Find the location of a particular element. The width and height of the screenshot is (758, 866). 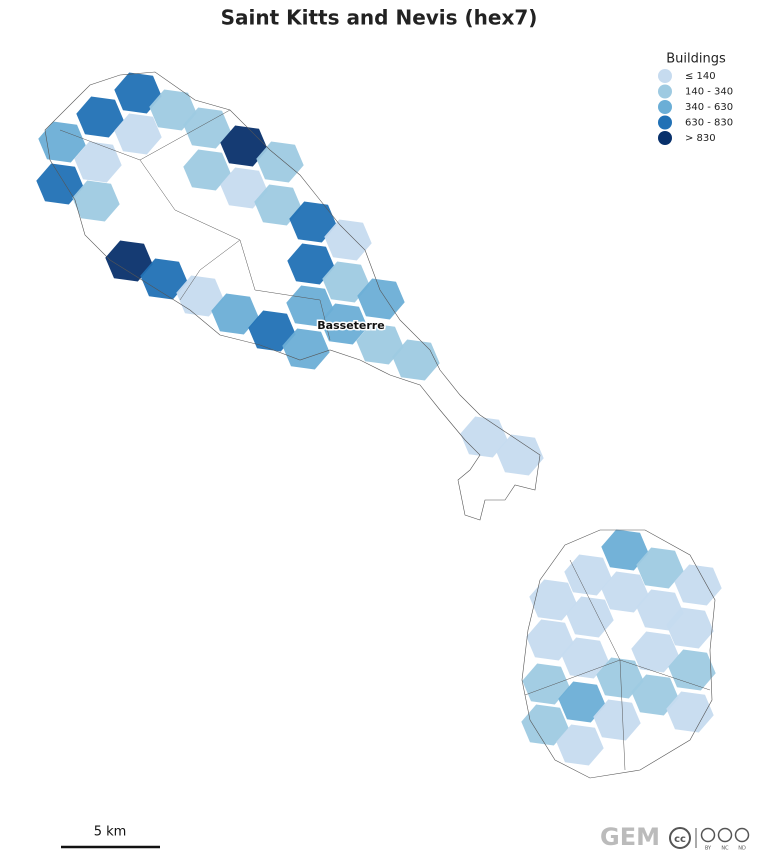

license-term: NC is located at coordinates (725, 849).